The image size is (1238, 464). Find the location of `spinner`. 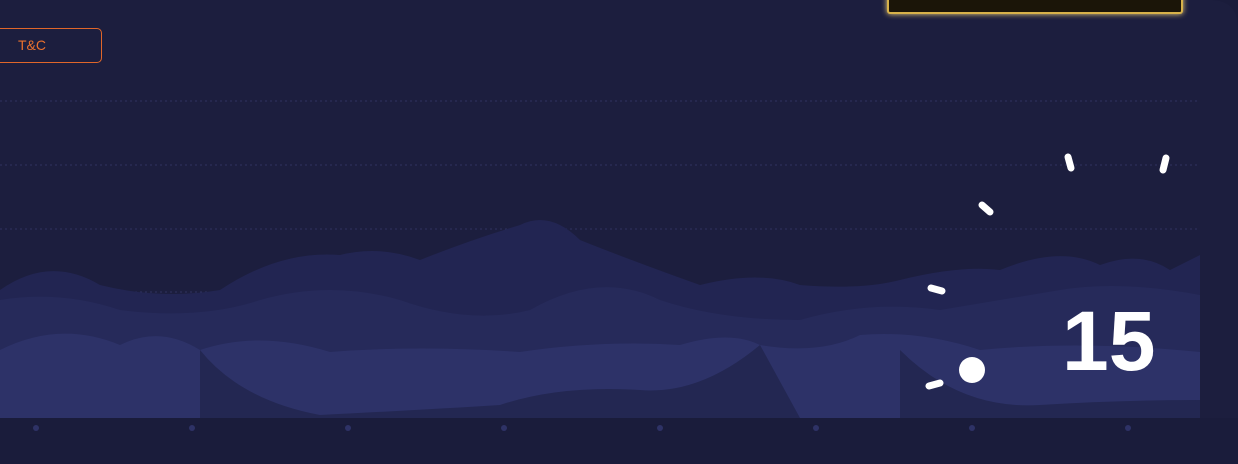

spinner is located at coordinates (1047, 271).